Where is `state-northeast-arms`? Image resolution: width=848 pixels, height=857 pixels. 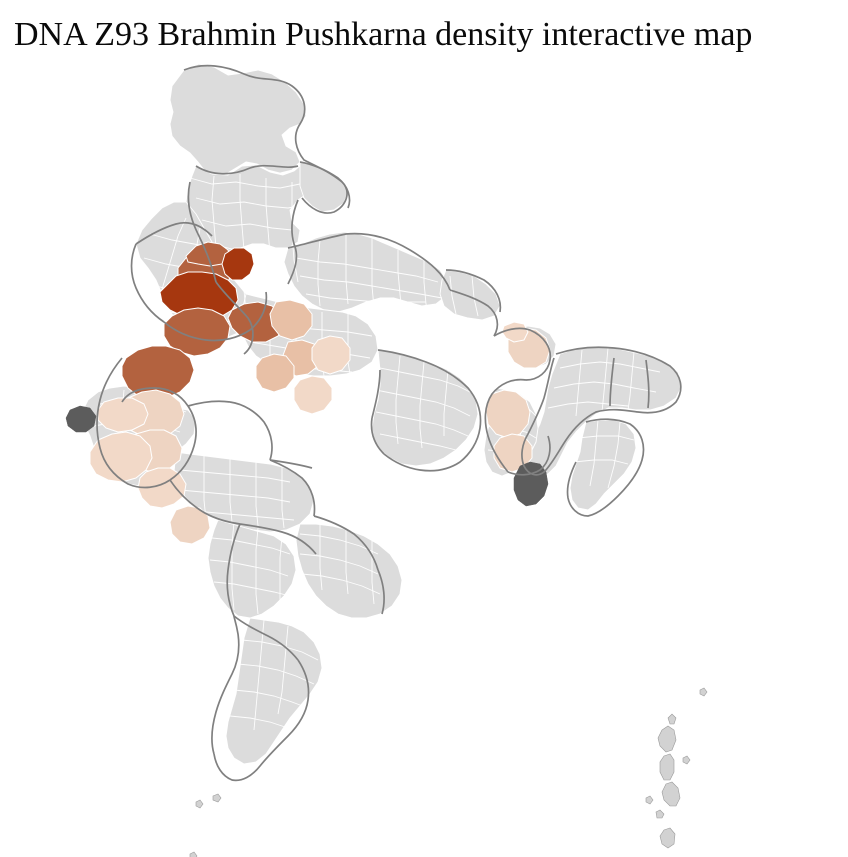
state-northeast-arms is located at coordinates (603, 465).